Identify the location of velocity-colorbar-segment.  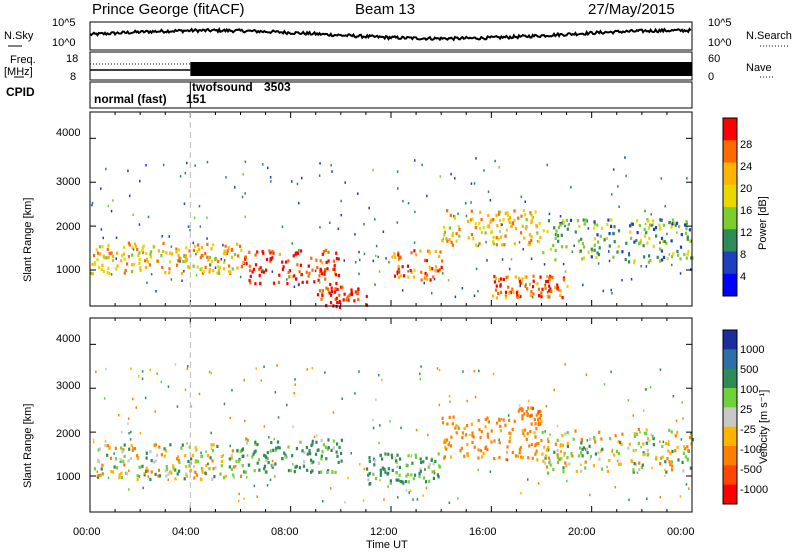
(730, 456).